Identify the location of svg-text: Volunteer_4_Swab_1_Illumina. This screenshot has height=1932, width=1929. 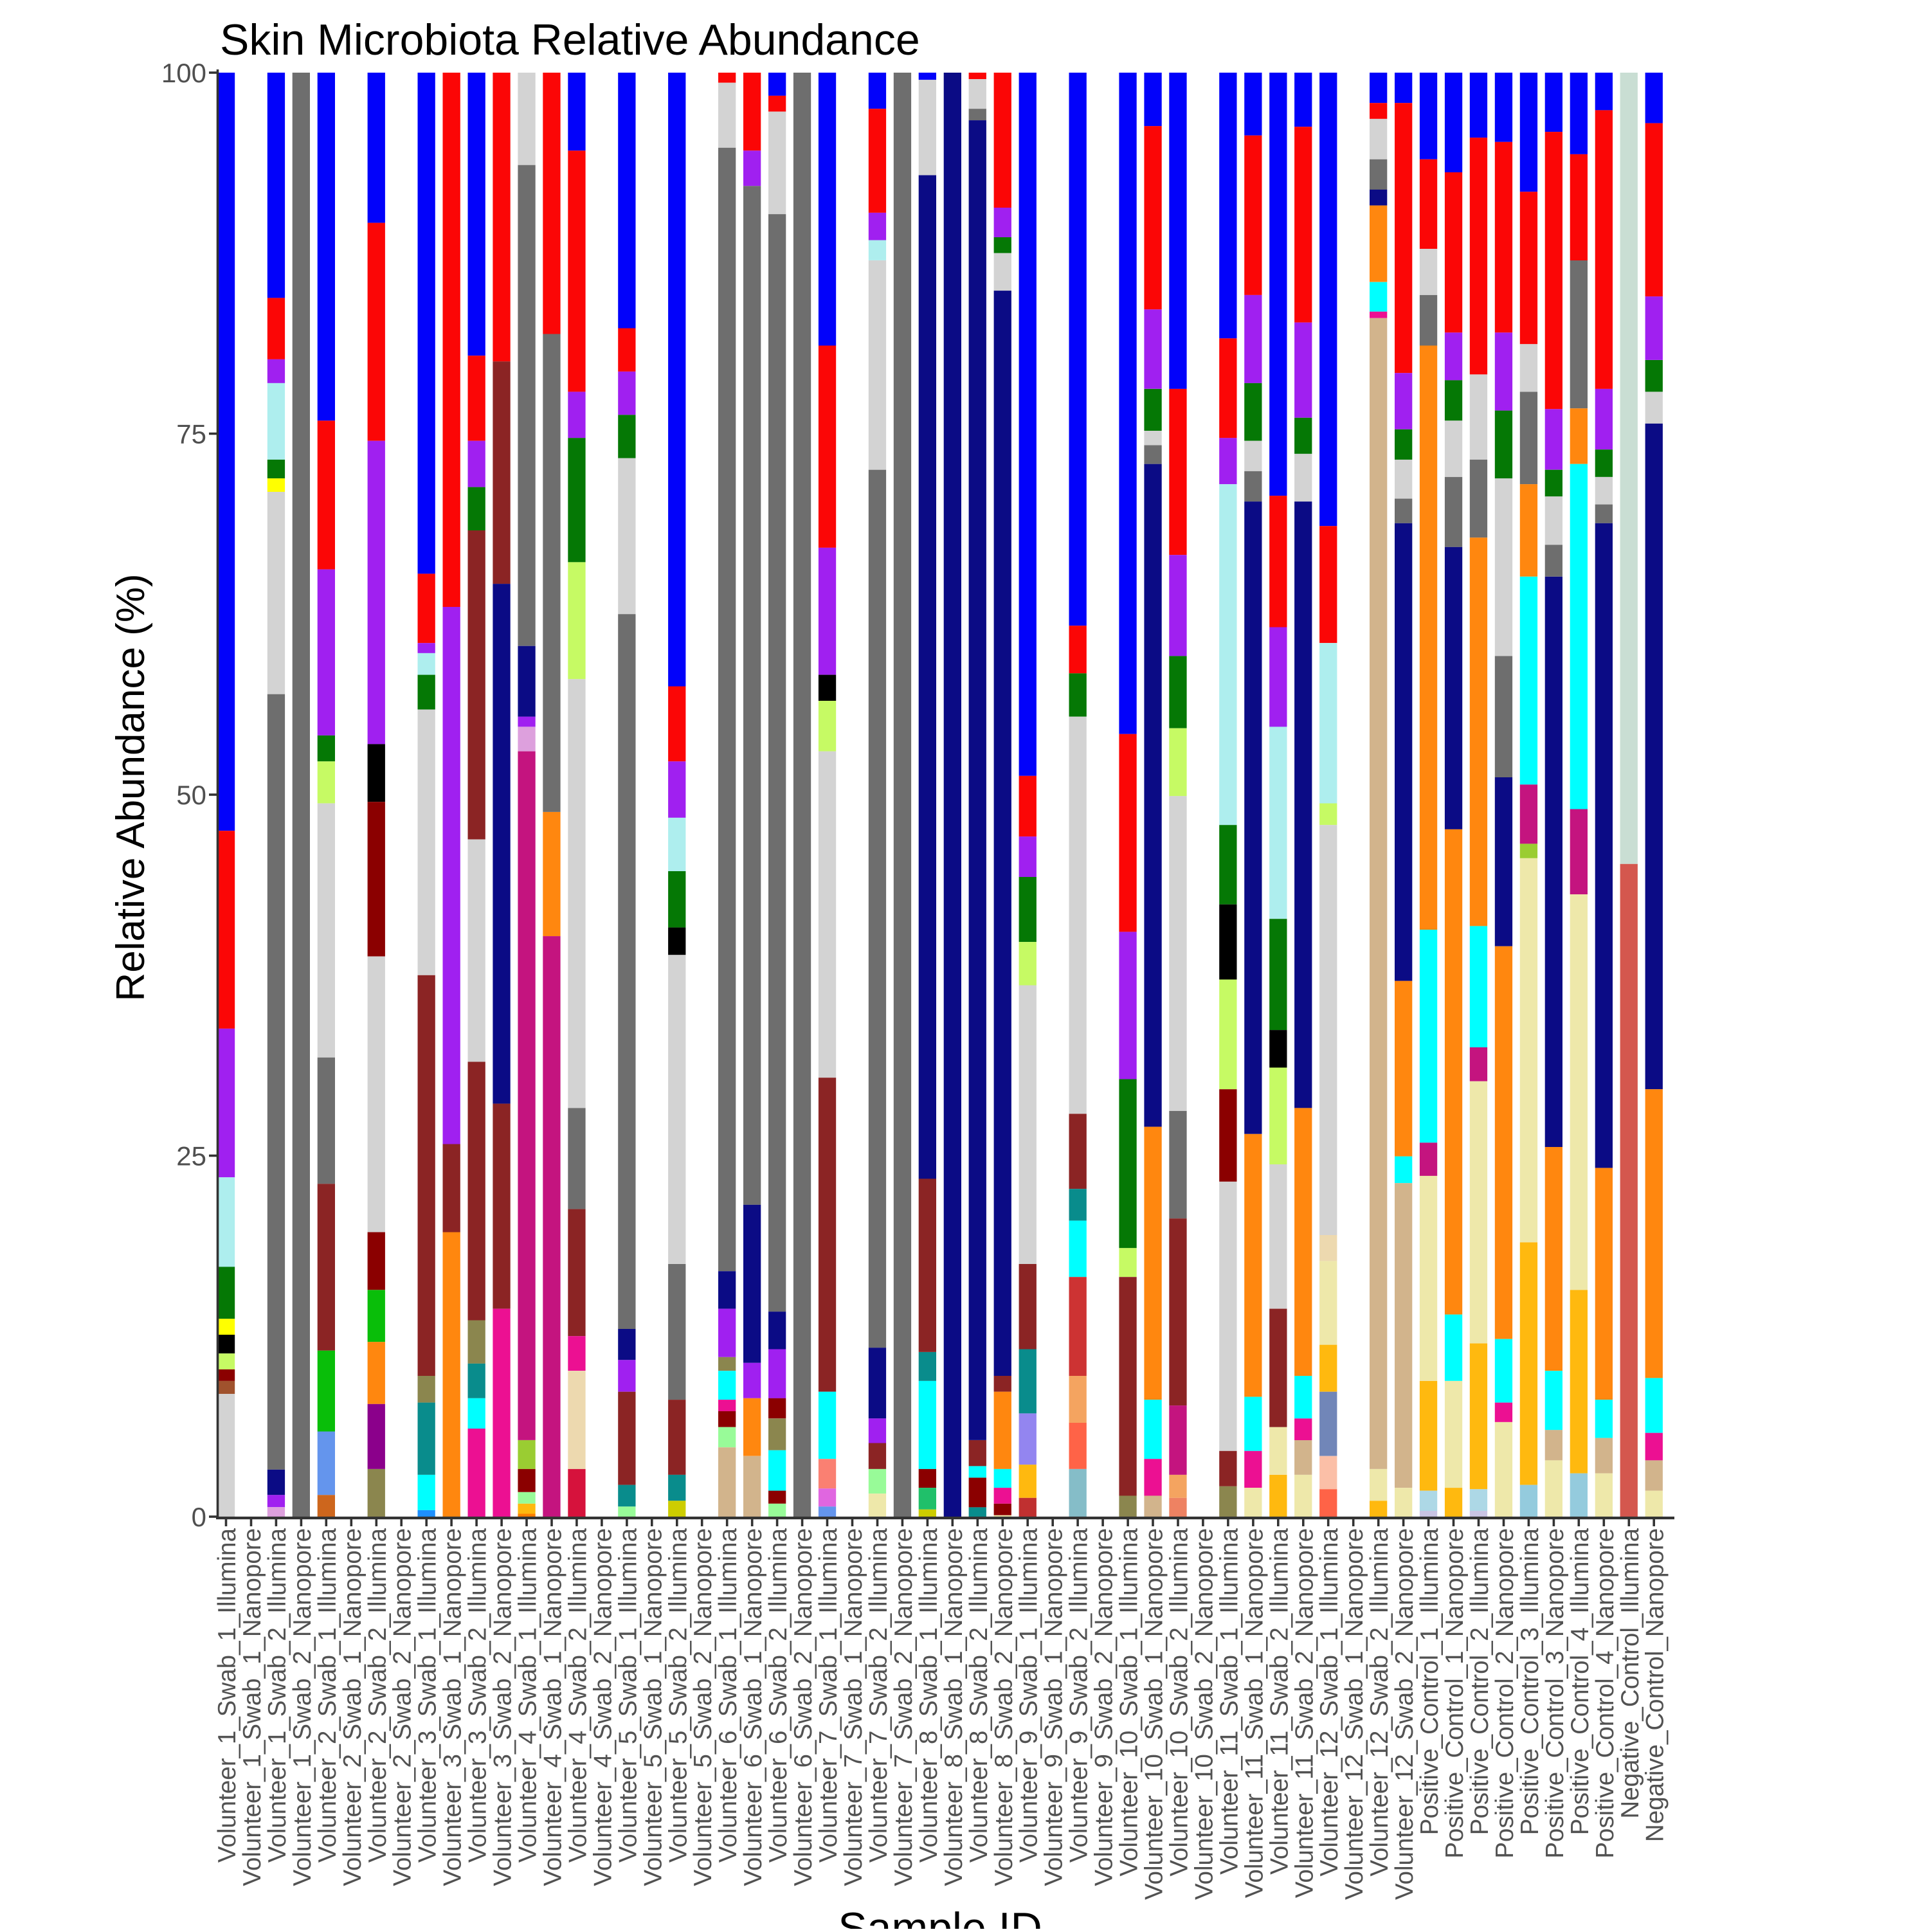
(528, 1695).